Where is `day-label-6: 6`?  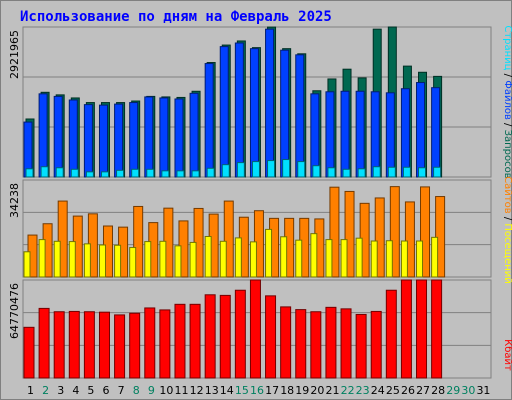 day-label-6: 6 is located at coordinates (106, 390).